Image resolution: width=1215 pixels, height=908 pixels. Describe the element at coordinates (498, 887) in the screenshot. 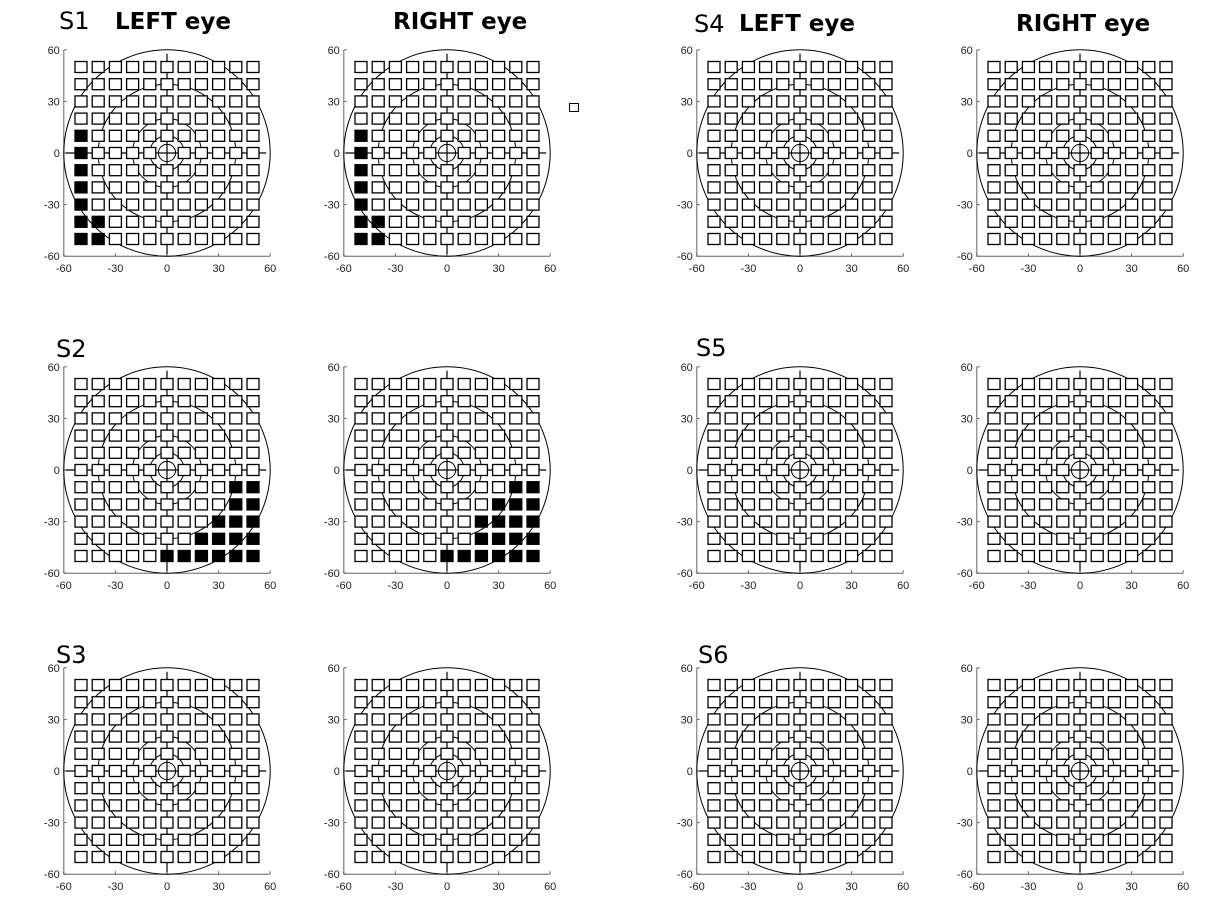

I see `x-tick-label: 30` at that location.